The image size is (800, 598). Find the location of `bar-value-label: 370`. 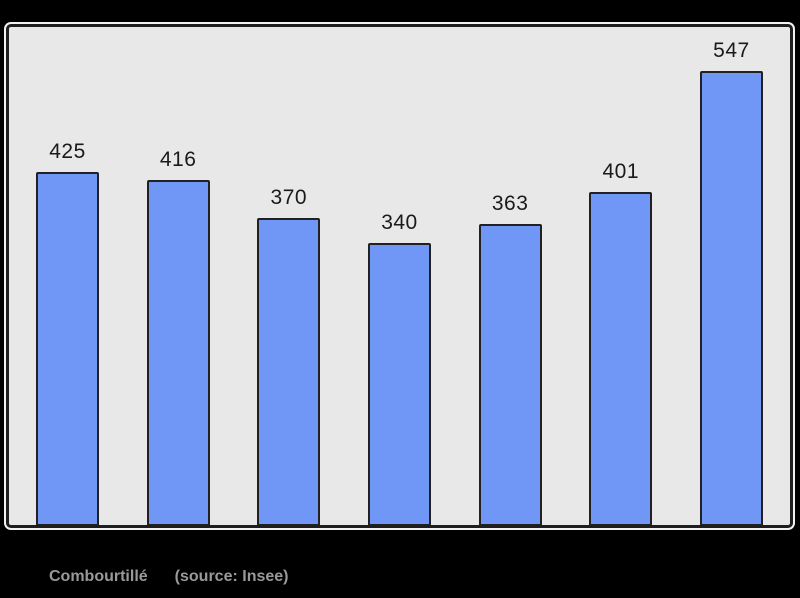

bar-value-label: 370 is located at coordinates (289, 197).